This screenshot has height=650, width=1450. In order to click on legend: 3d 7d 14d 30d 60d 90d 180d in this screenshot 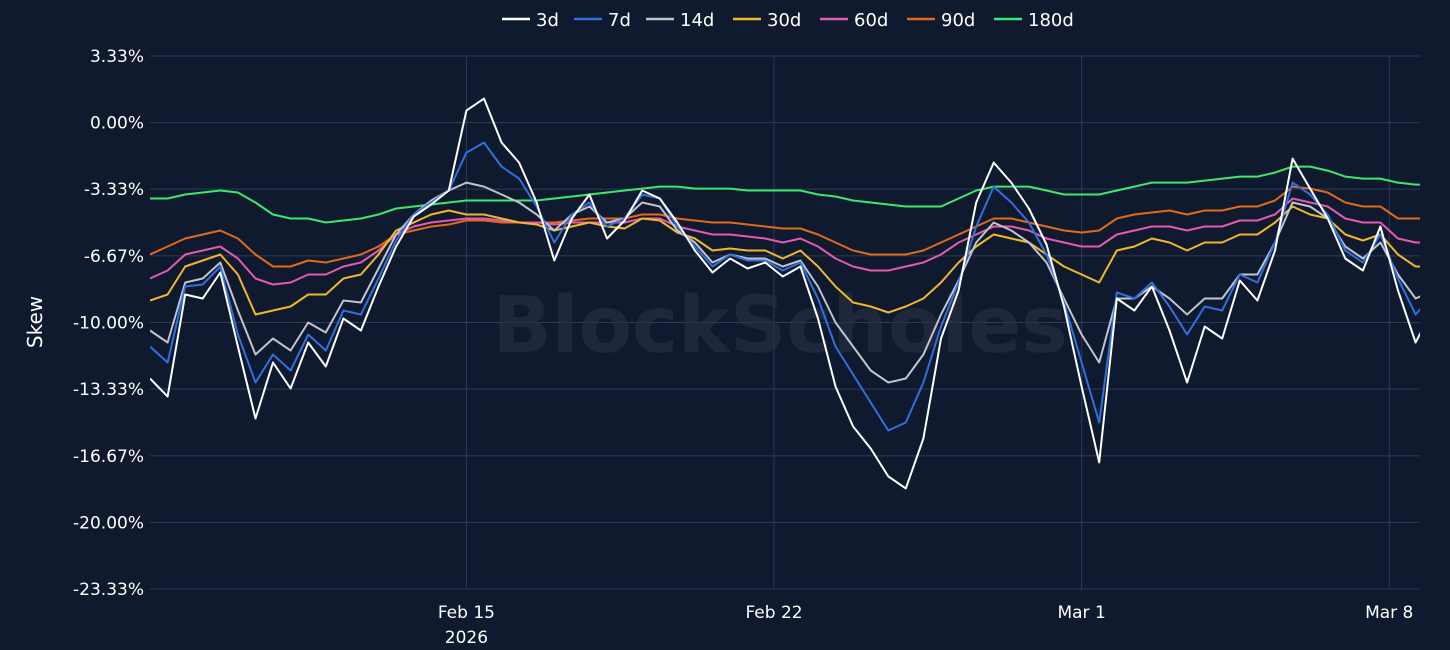, I will do `click(788, 20)`.